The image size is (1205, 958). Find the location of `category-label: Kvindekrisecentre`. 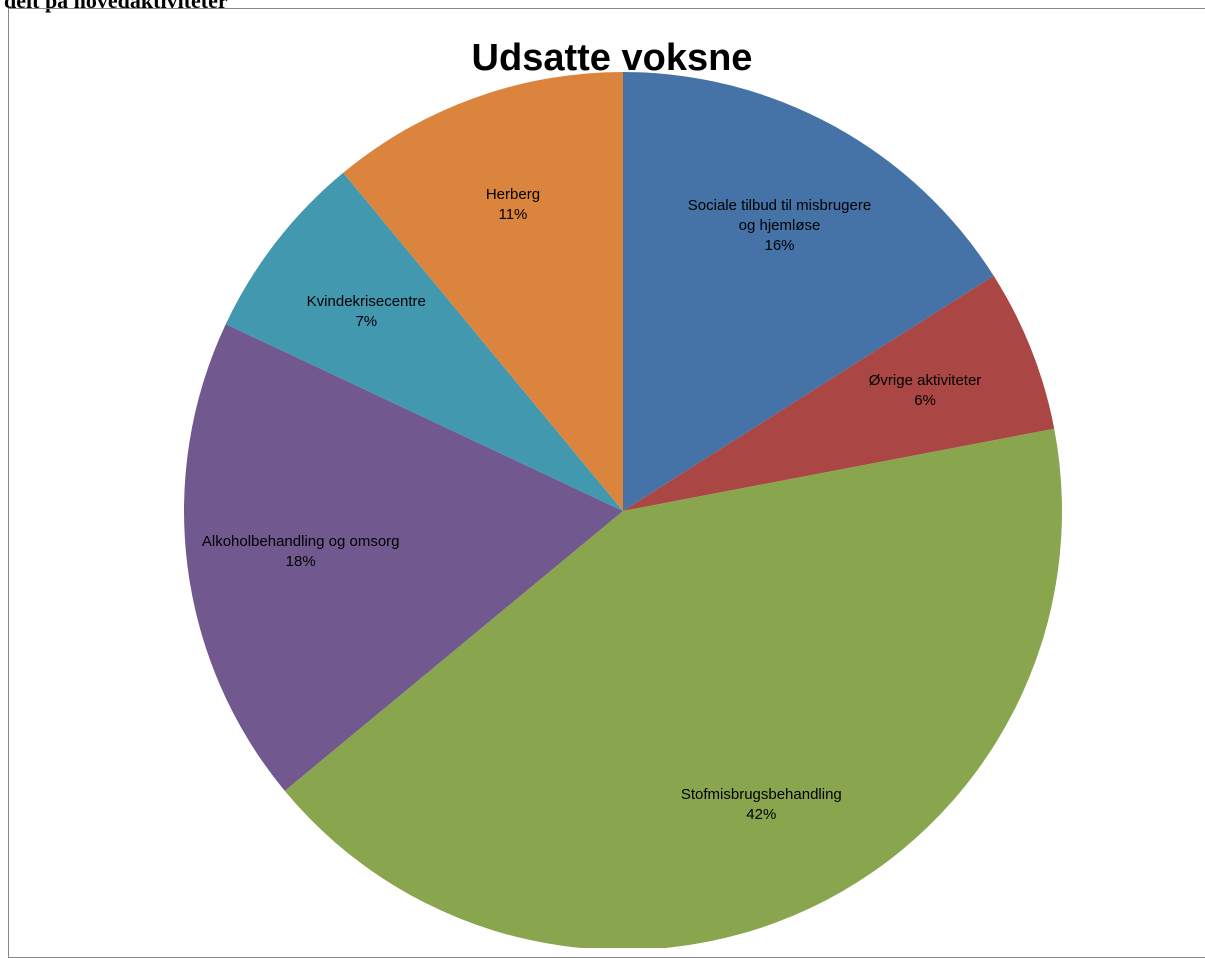

category-label: Kvindekrisecentre is located at coordinates (366, 301).